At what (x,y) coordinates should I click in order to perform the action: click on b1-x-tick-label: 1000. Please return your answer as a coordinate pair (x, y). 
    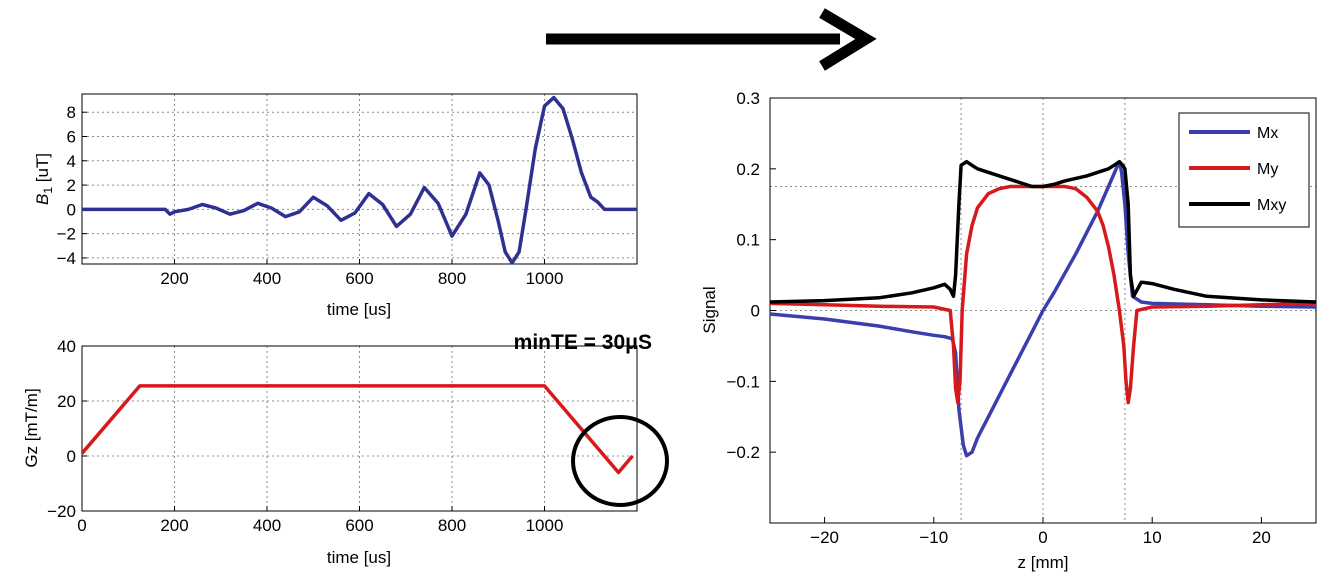
    Looking at the image, I should click on (545, 278).